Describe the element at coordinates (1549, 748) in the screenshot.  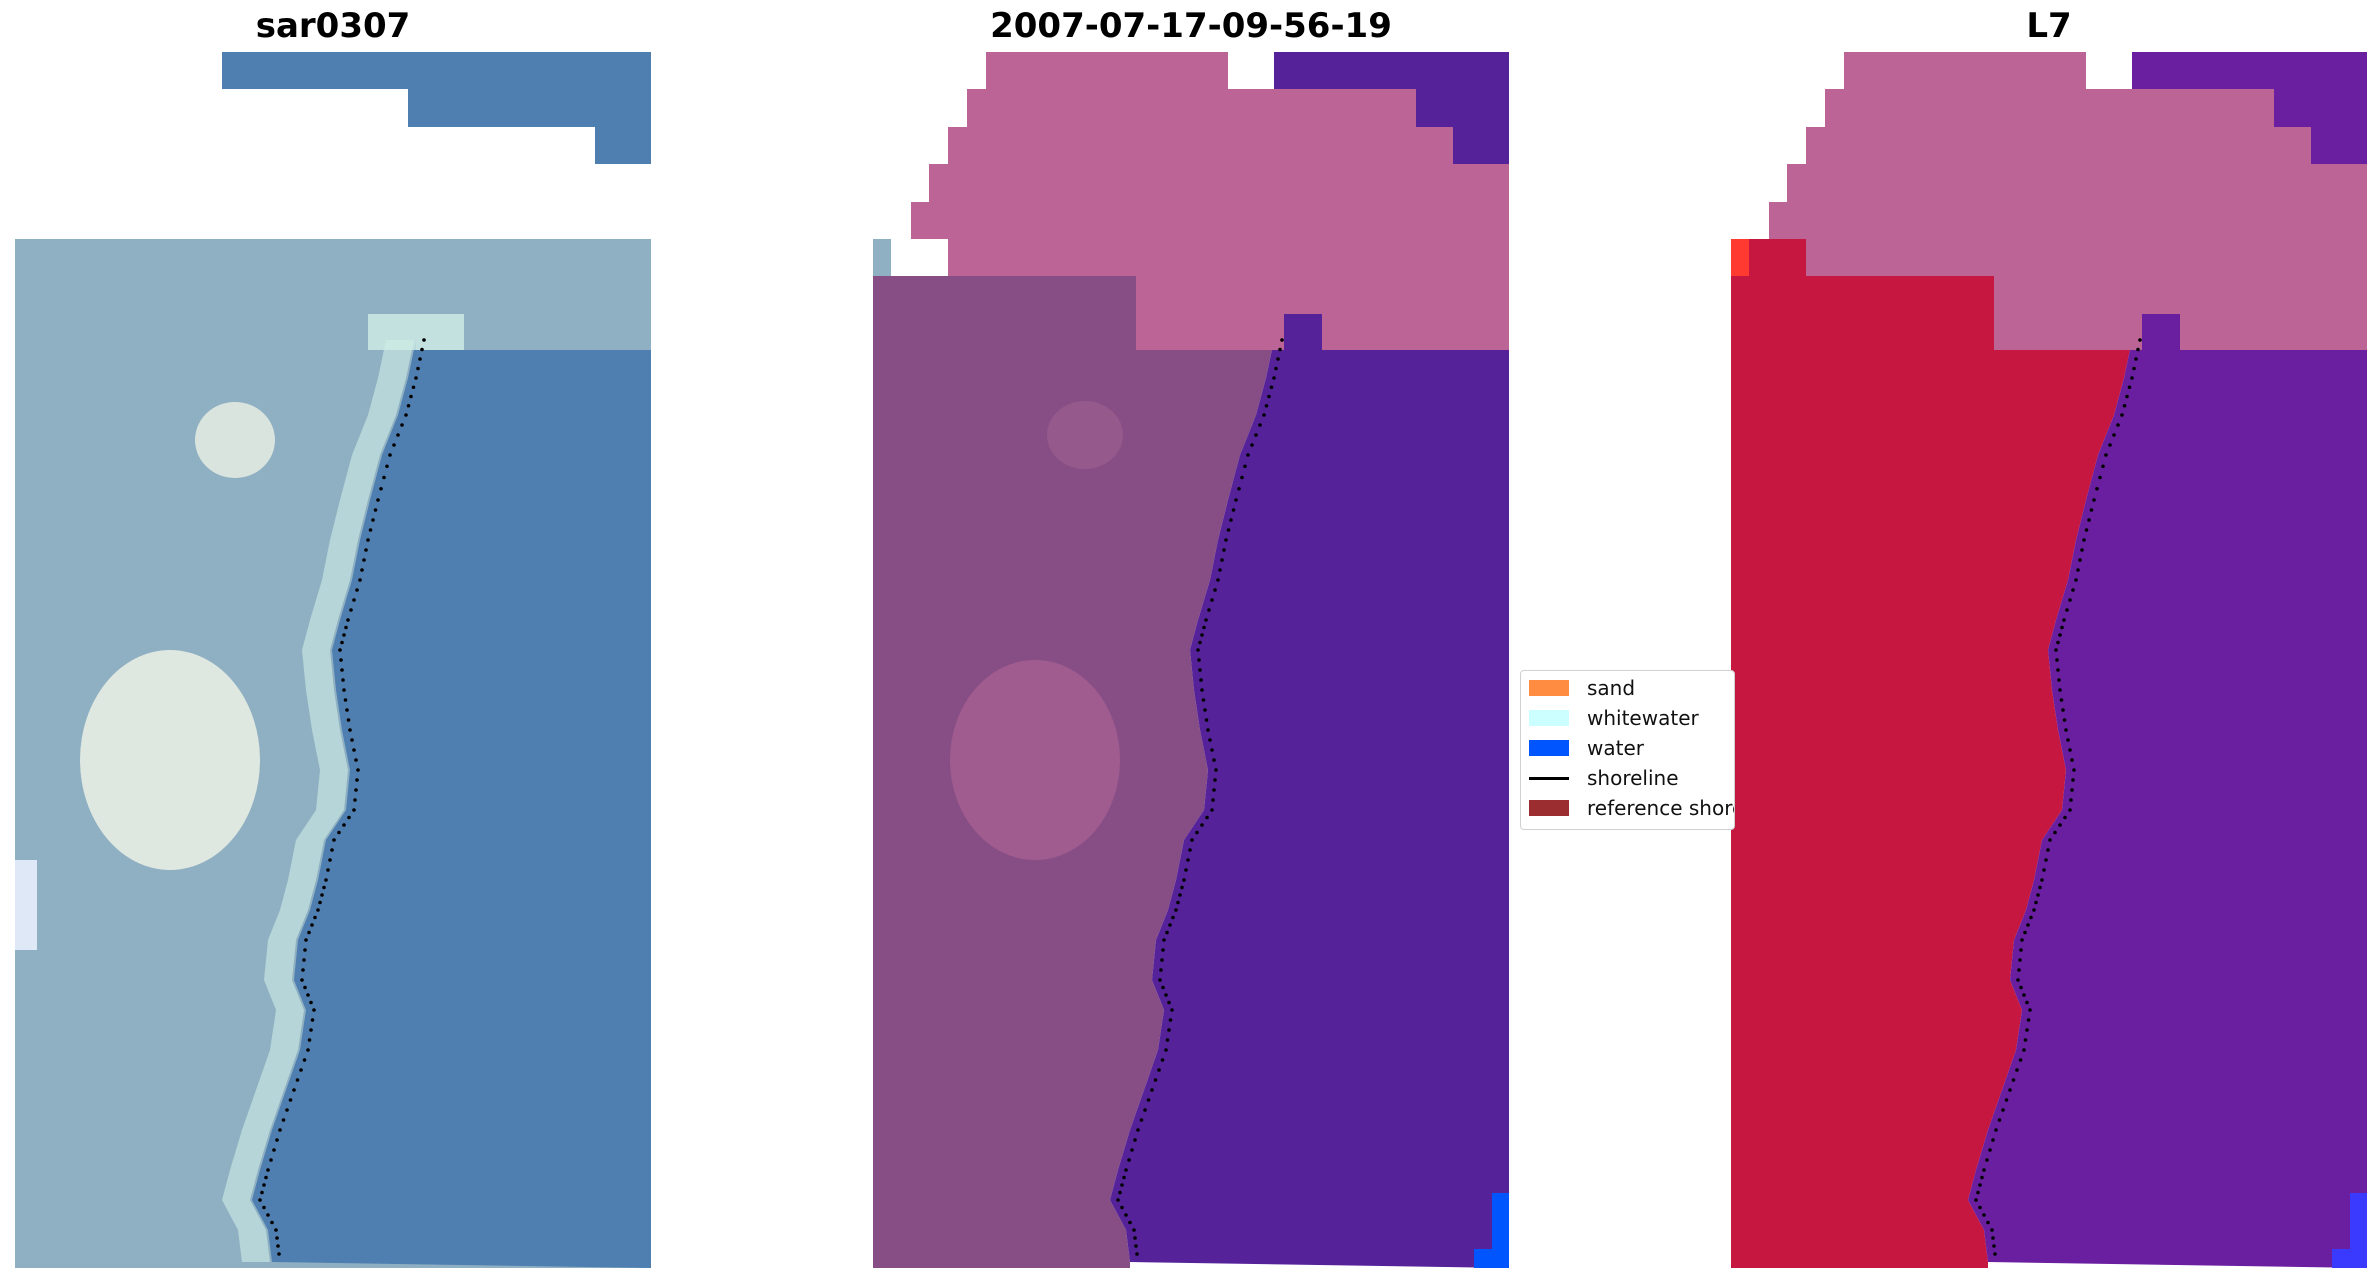
I see `legend-swatch-water` at that location.